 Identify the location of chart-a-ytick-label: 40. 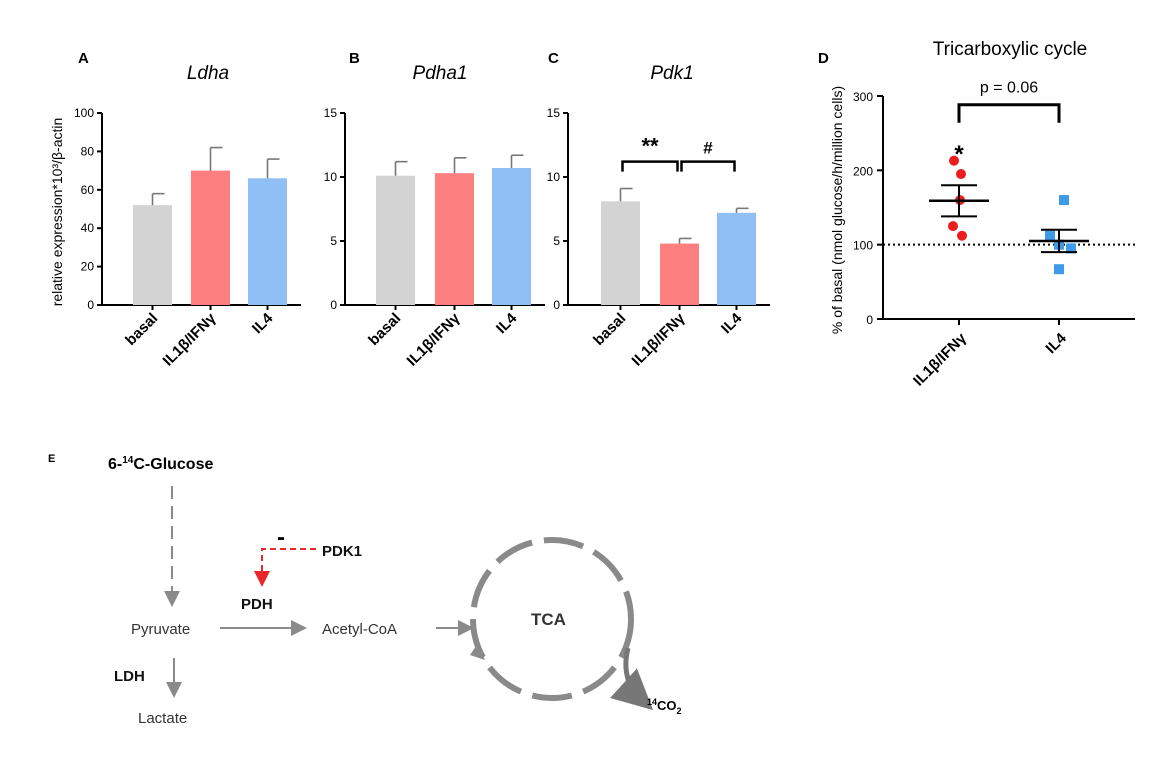
(88, 228).